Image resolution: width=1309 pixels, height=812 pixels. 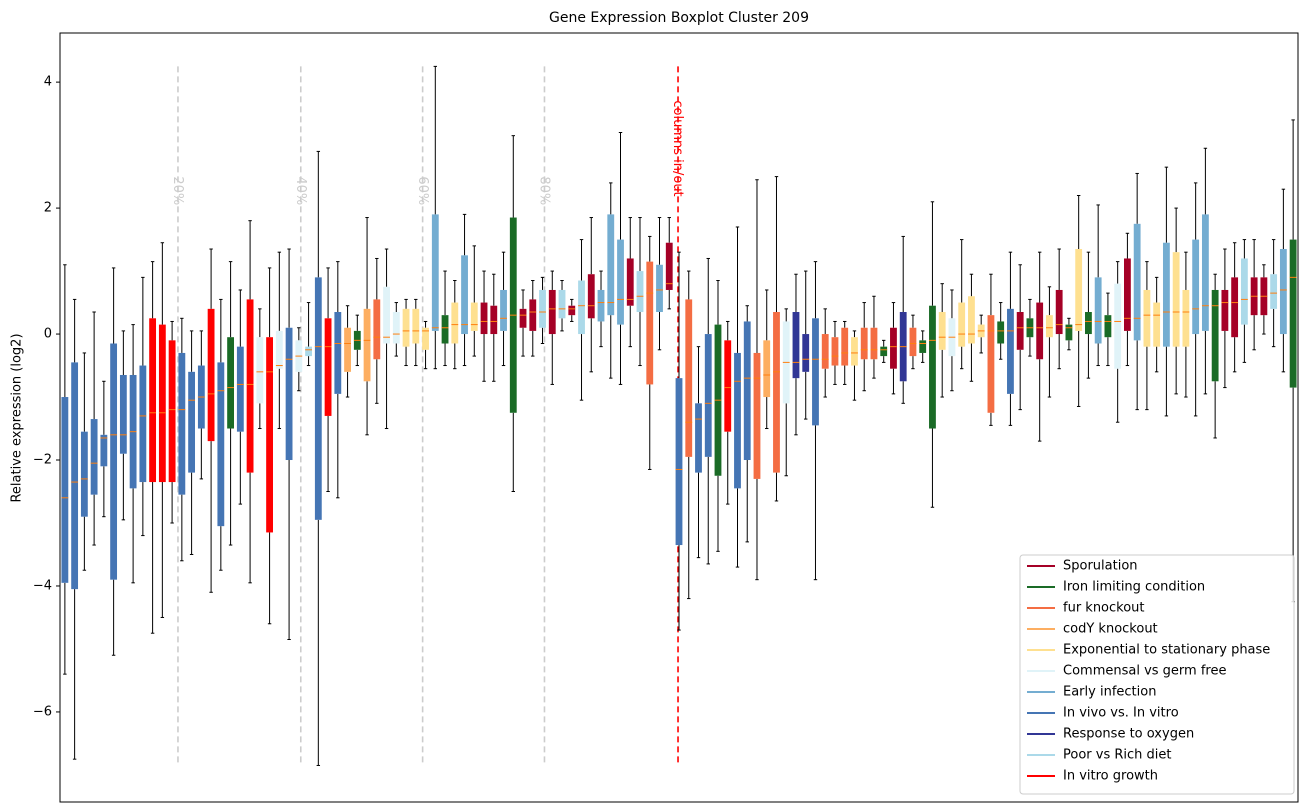 I want to click on reference-label: columns in/out, so click(x=677, y=148).